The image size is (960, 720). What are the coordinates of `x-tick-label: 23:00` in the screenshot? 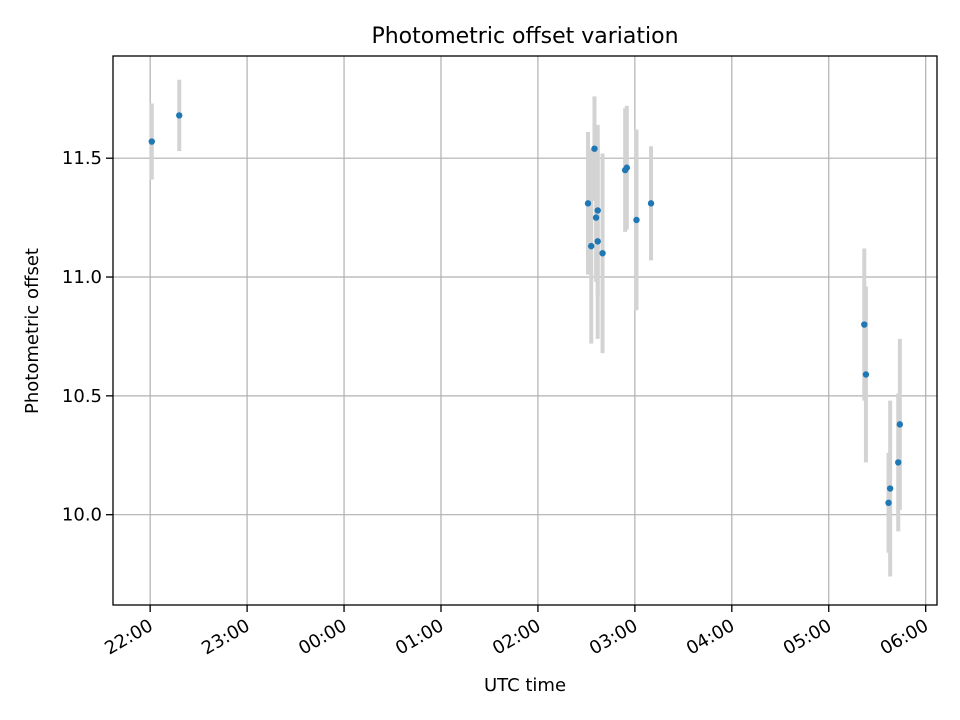 It's located at (225, 637).